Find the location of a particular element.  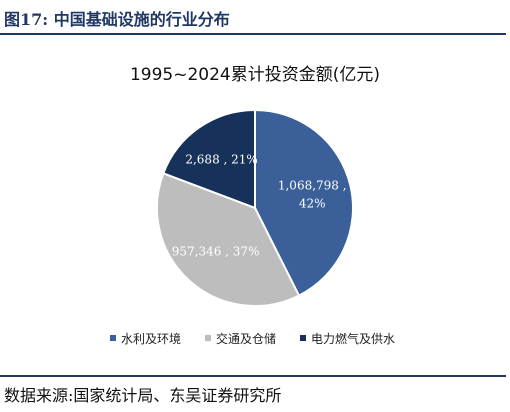

legend-label-3: 电力燃气及供水 is located at coordinates (353, 338).